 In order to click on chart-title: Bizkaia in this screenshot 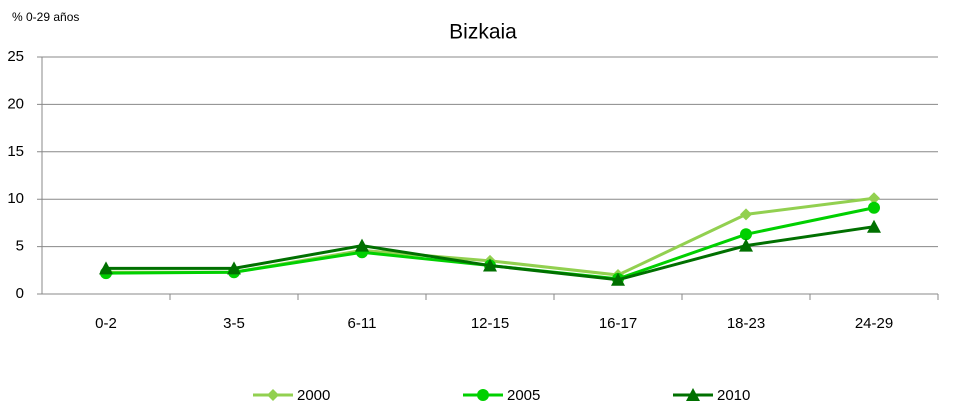, I will do `click(483, 32)`.